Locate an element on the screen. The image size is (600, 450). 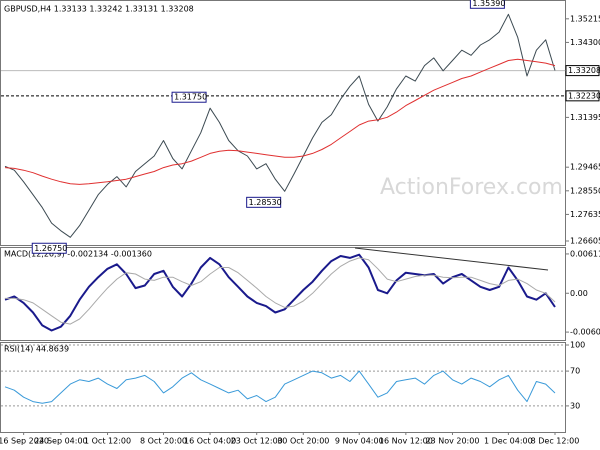
x-tick-label: 23 Nov 20:00 is located at coordinates (452, 441).